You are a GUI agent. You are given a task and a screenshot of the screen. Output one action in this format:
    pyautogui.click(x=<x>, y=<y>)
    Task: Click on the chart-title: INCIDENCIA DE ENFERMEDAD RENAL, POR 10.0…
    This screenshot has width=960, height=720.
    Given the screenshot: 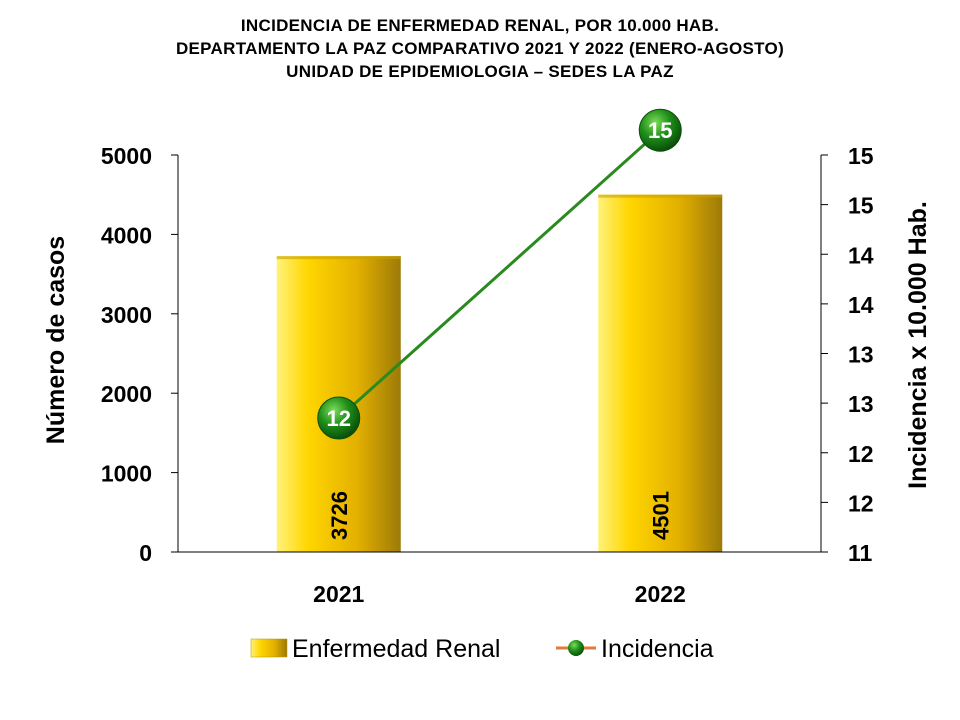 What is the action you would take?
    pyautogui.click(x=480, y=48)
    